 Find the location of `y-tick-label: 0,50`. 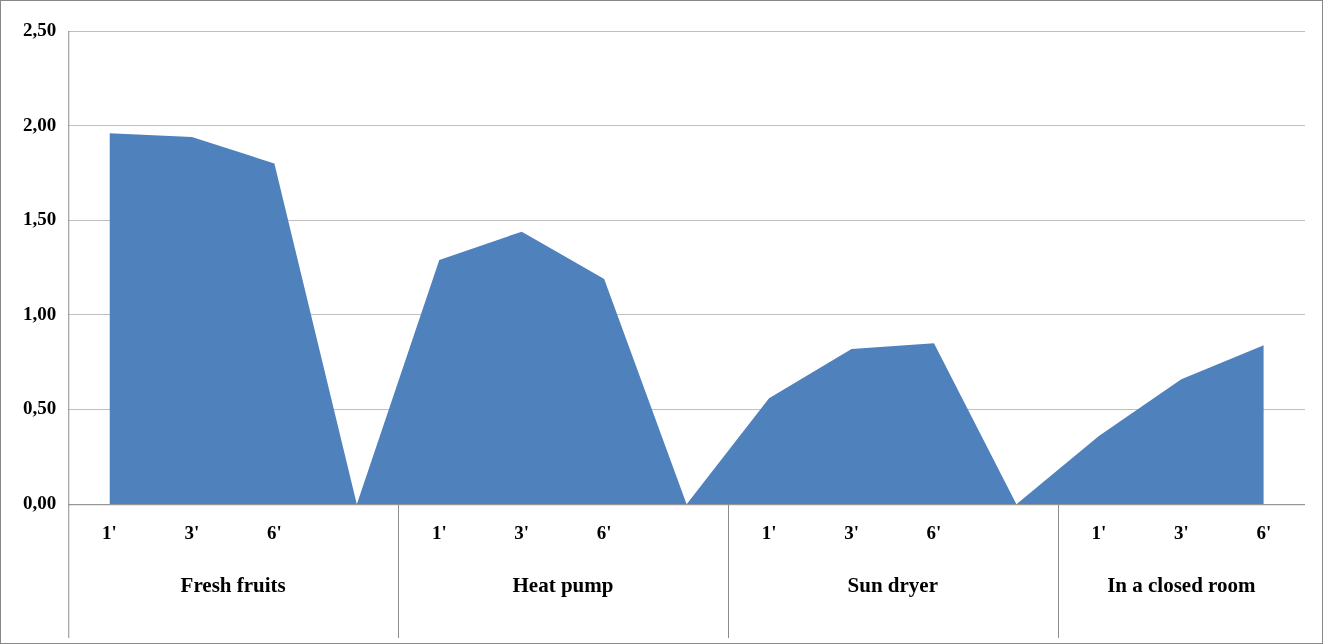

y-tick-label: 0,50 is located at coordinates (40, 408).